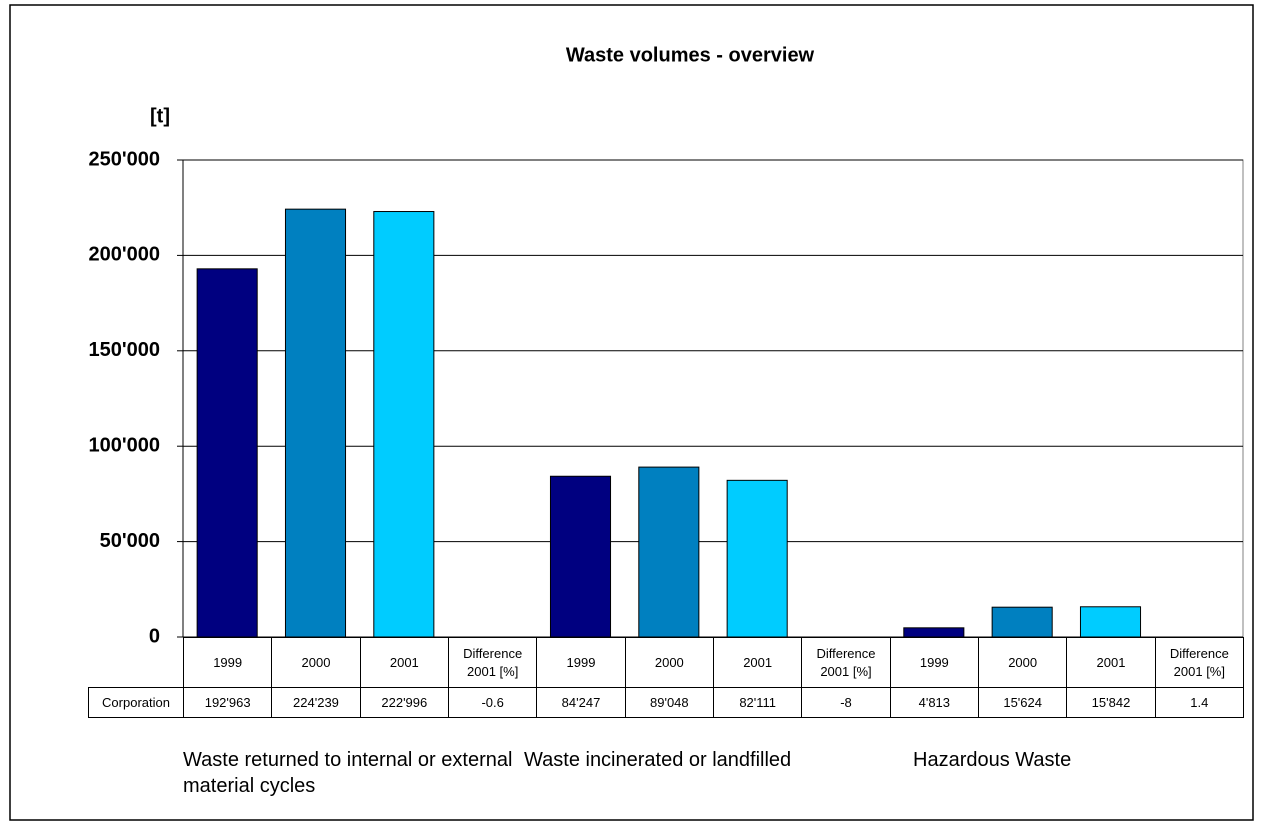  Describe the element at coordinates (404, 702) in the screenshot. I see `table-value-cell: 222'996` at that location.